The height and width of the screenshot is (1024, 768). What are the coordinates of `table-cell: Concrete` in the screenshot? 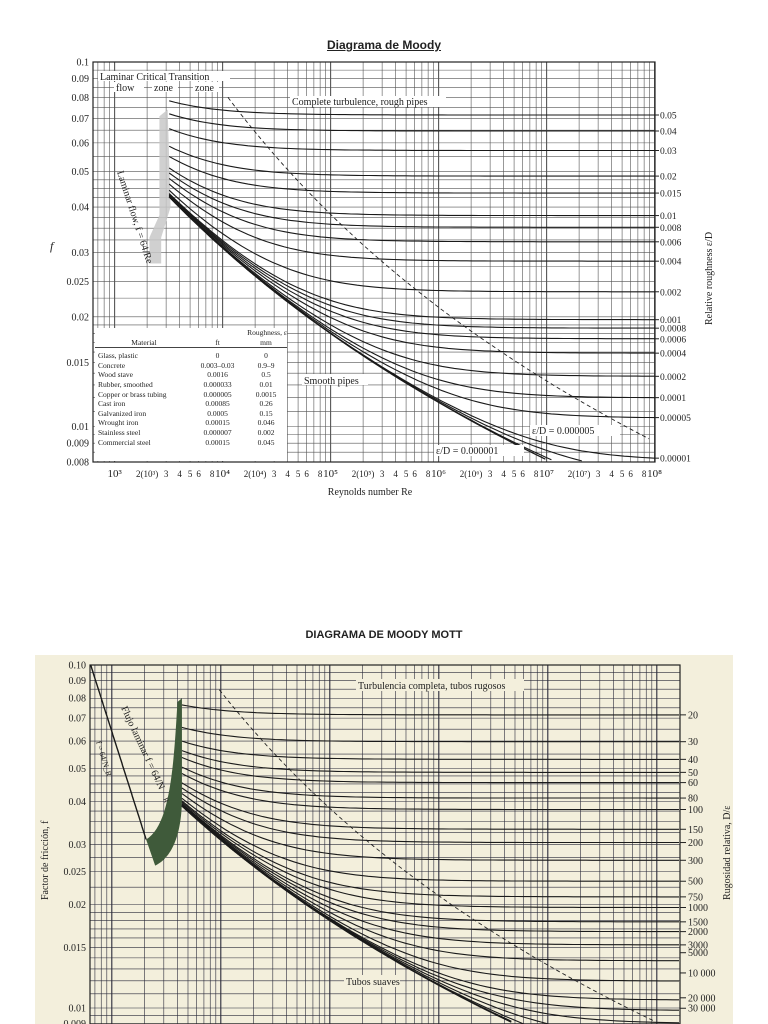 It's located at (112, 365).